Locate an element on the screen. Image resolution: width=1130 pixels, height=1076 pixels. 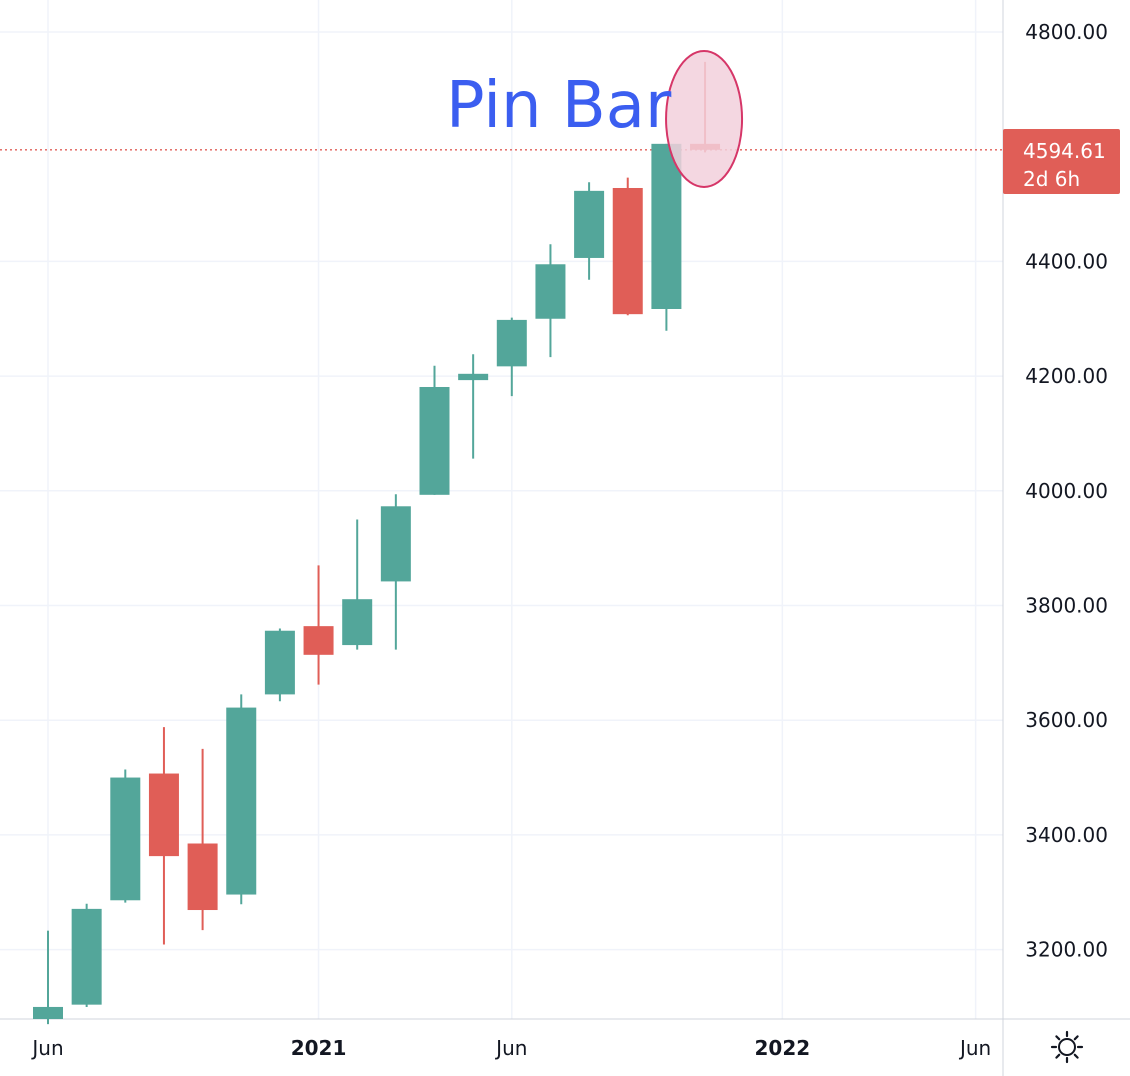
current-price-value: 4594.61 is located at coordinates (1064, 151).